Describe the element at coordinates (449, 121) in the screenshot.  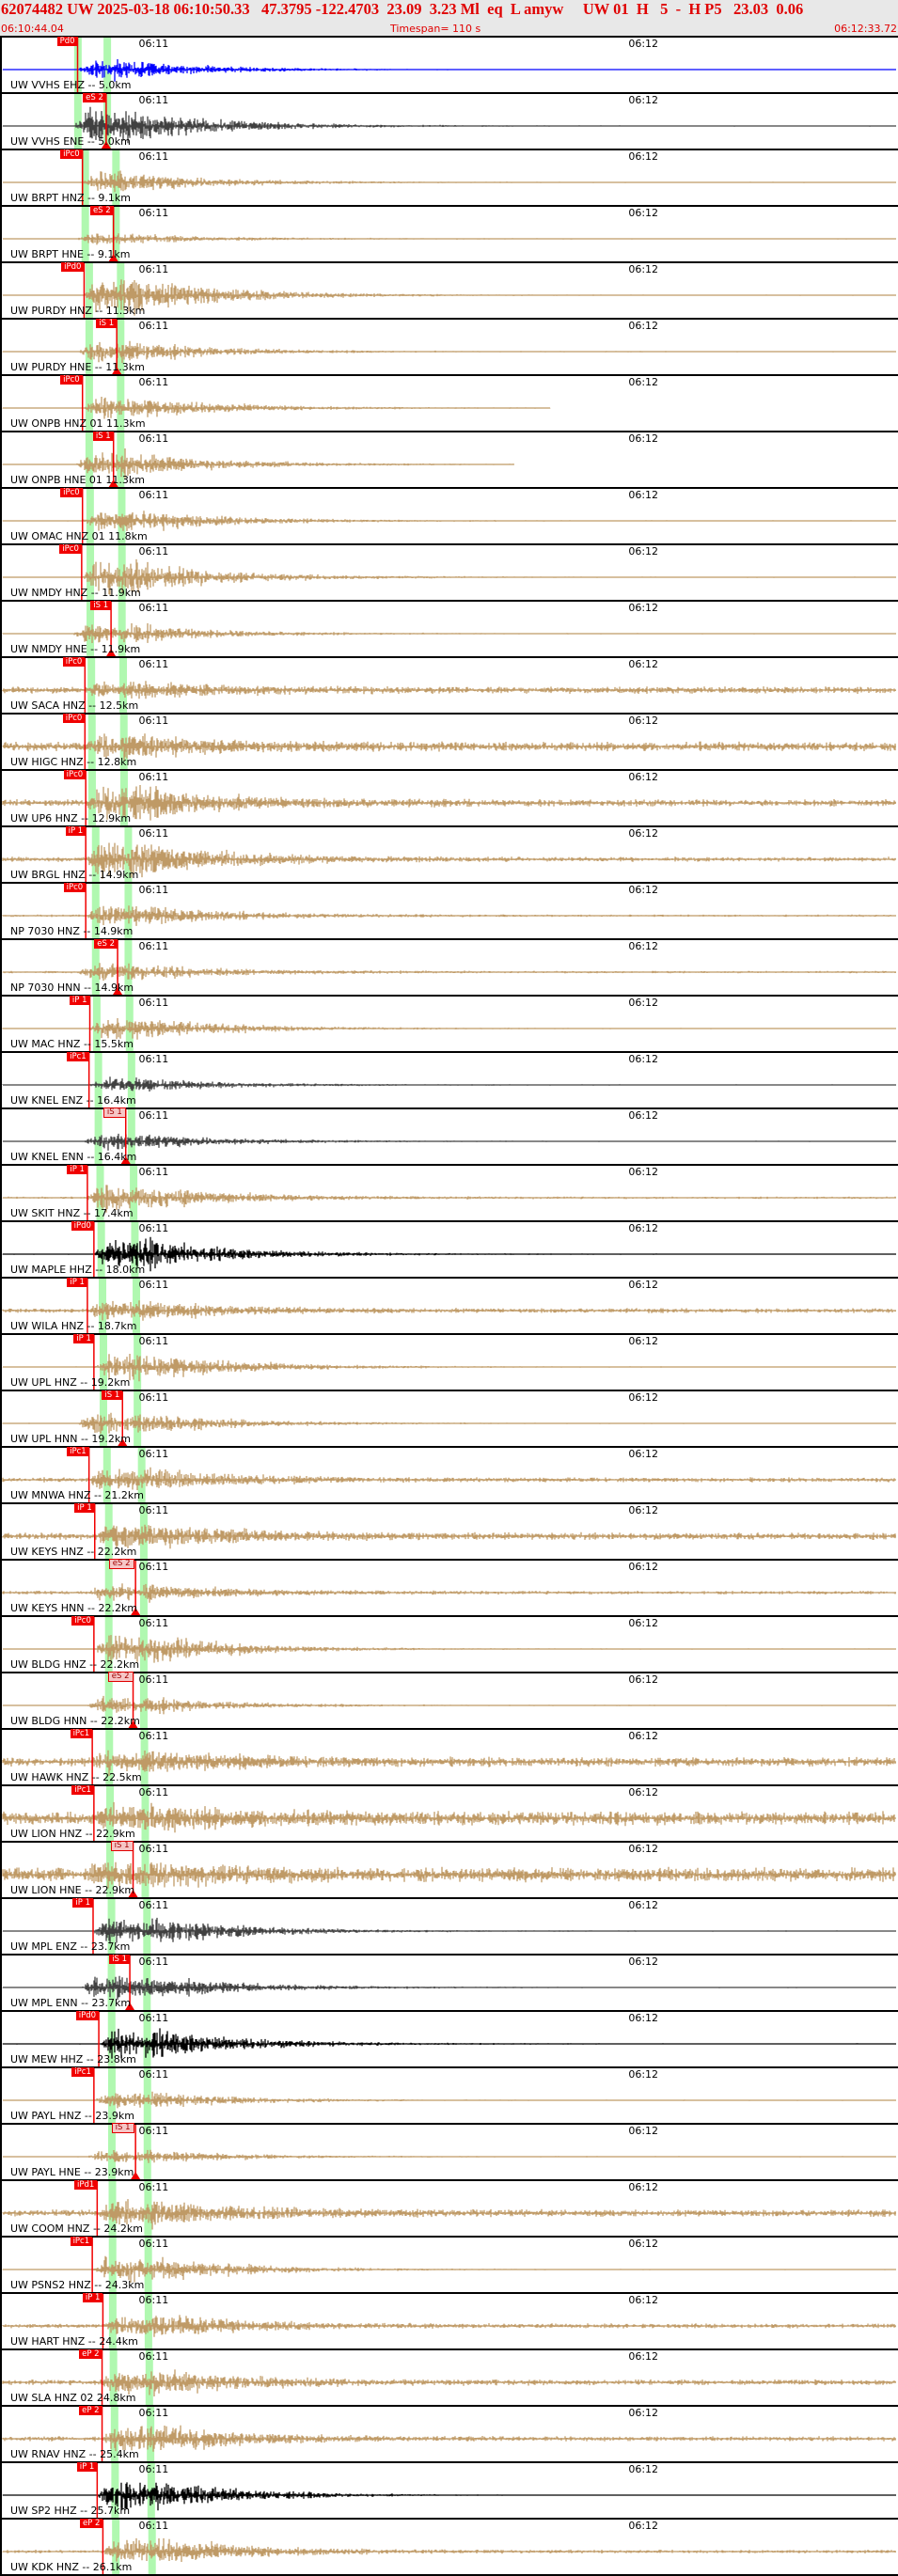
I see `trace-panel: 06:11 06:12 eS 2 UW VVHS ENE -- 5.0km` at that location.